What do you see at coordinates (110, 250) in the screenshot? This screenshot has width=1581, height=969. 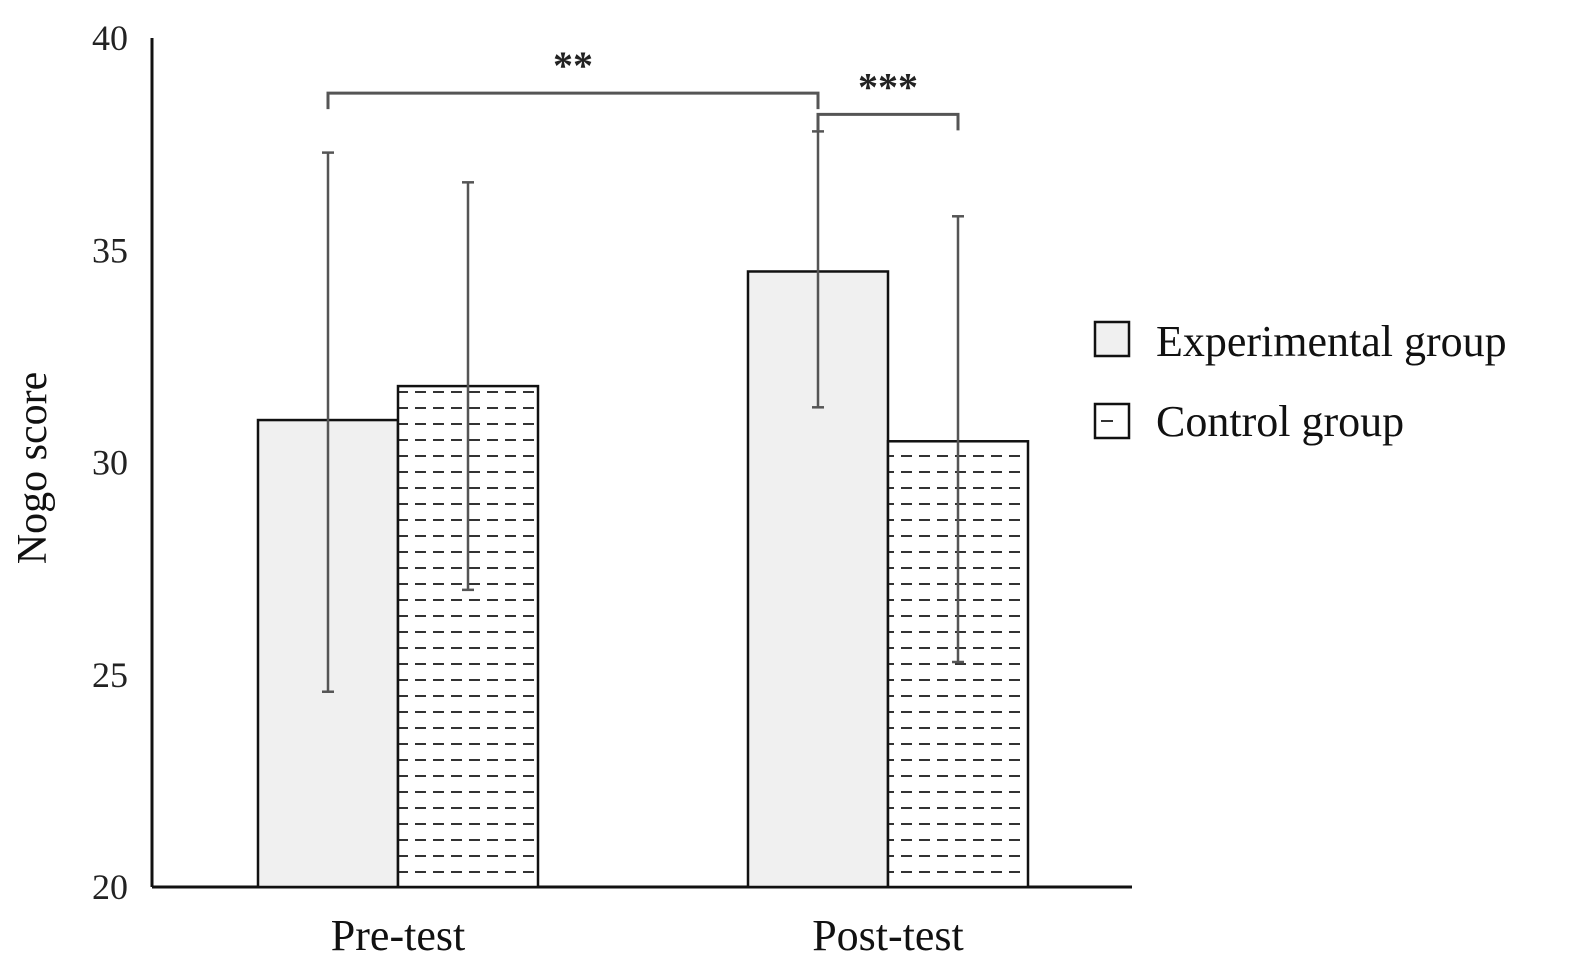 I see `y-tick-label: 35` at bounding box center [110, 250].